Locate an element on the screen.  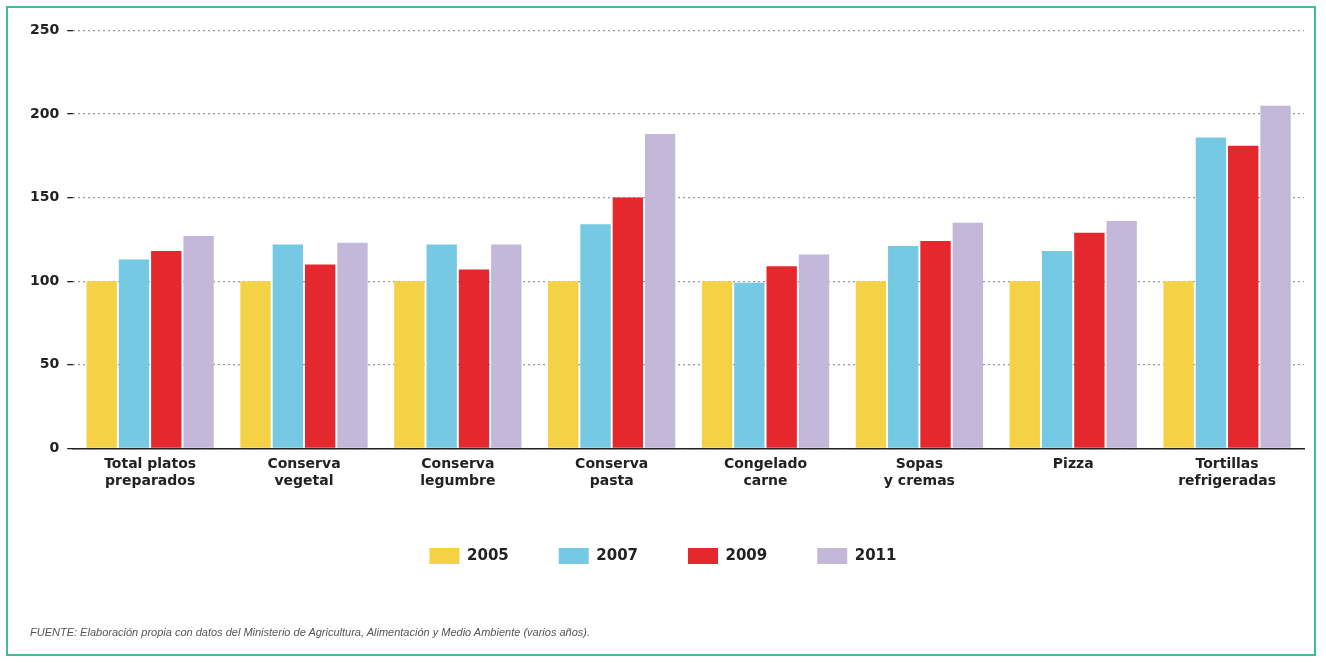
y-tick-label: 100 is located at coordinates (44, 279).